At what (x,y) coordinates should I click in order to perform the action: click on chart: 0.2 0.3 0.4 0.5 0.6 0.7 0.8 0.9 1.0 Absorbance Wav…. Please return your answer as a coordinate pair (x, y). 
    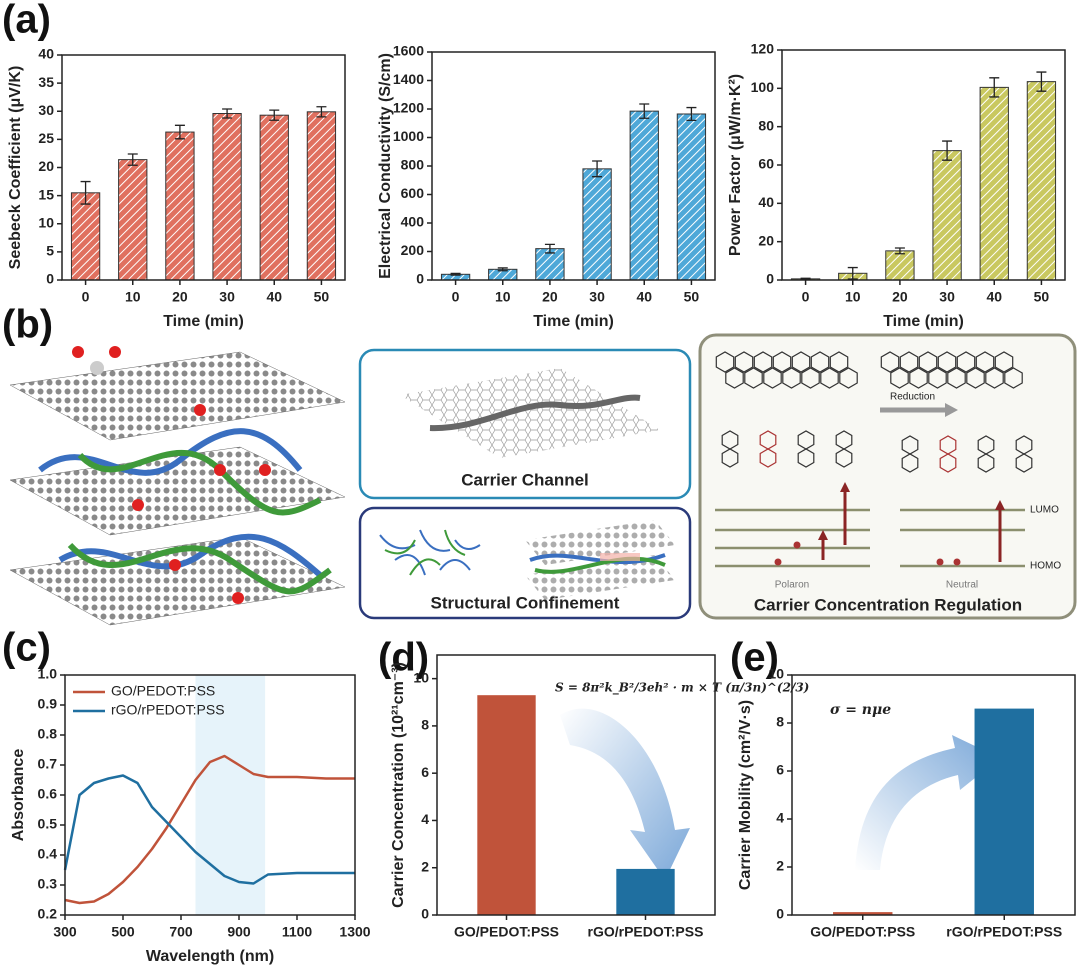
    Looking at the image, I should click on (190, 815).